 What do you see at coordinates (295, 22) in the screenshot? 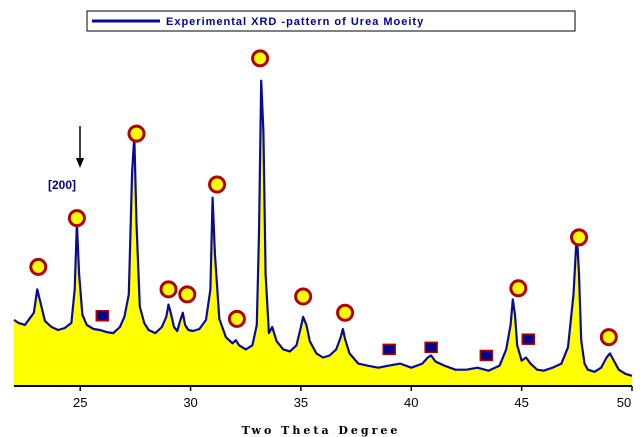
I see `legend-label: Experimental XRD -pattern of Urea Moeity` at bounding box center [295, 22].